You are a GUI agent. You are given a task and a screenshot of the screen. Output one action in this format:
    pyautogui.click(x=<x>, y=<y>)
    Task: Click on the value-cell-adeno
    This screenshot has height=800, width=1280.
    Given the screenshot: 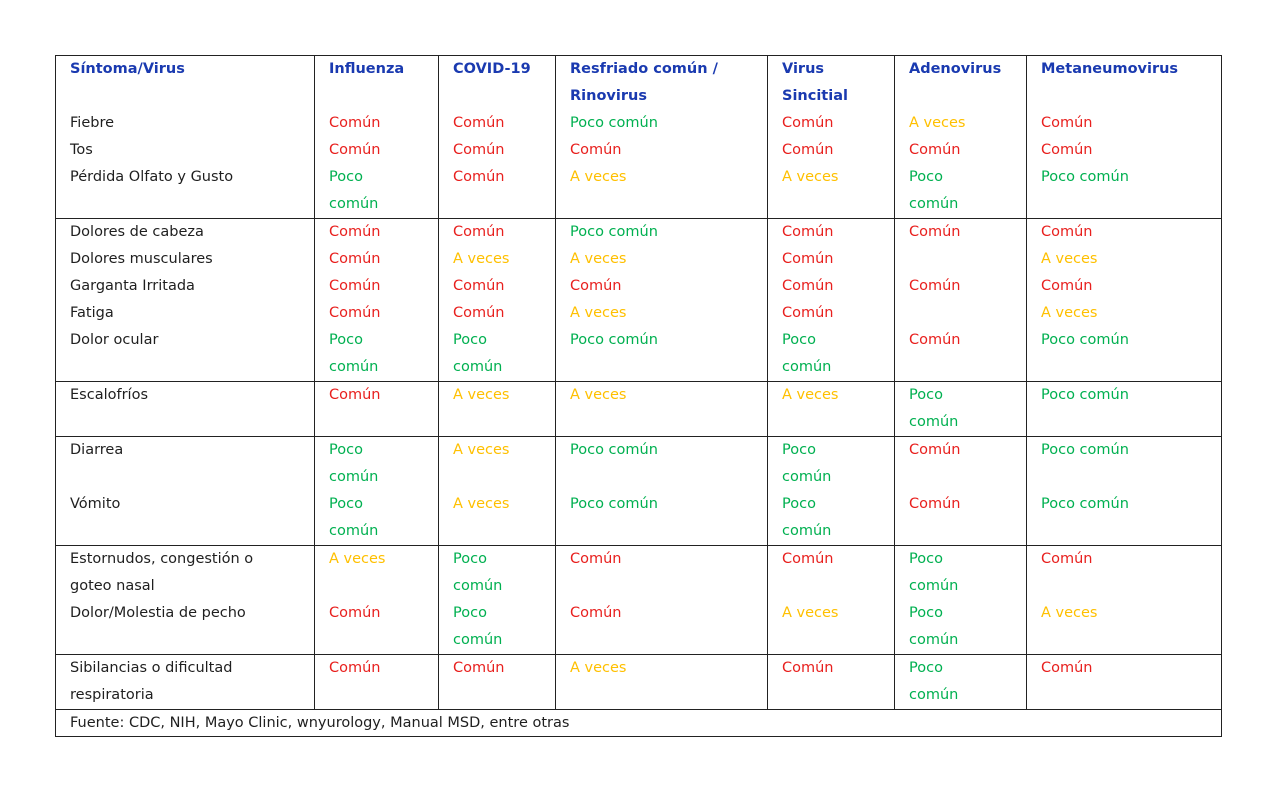 What is the action you would take?
    pyautogui.click(x=960, y=259)
    